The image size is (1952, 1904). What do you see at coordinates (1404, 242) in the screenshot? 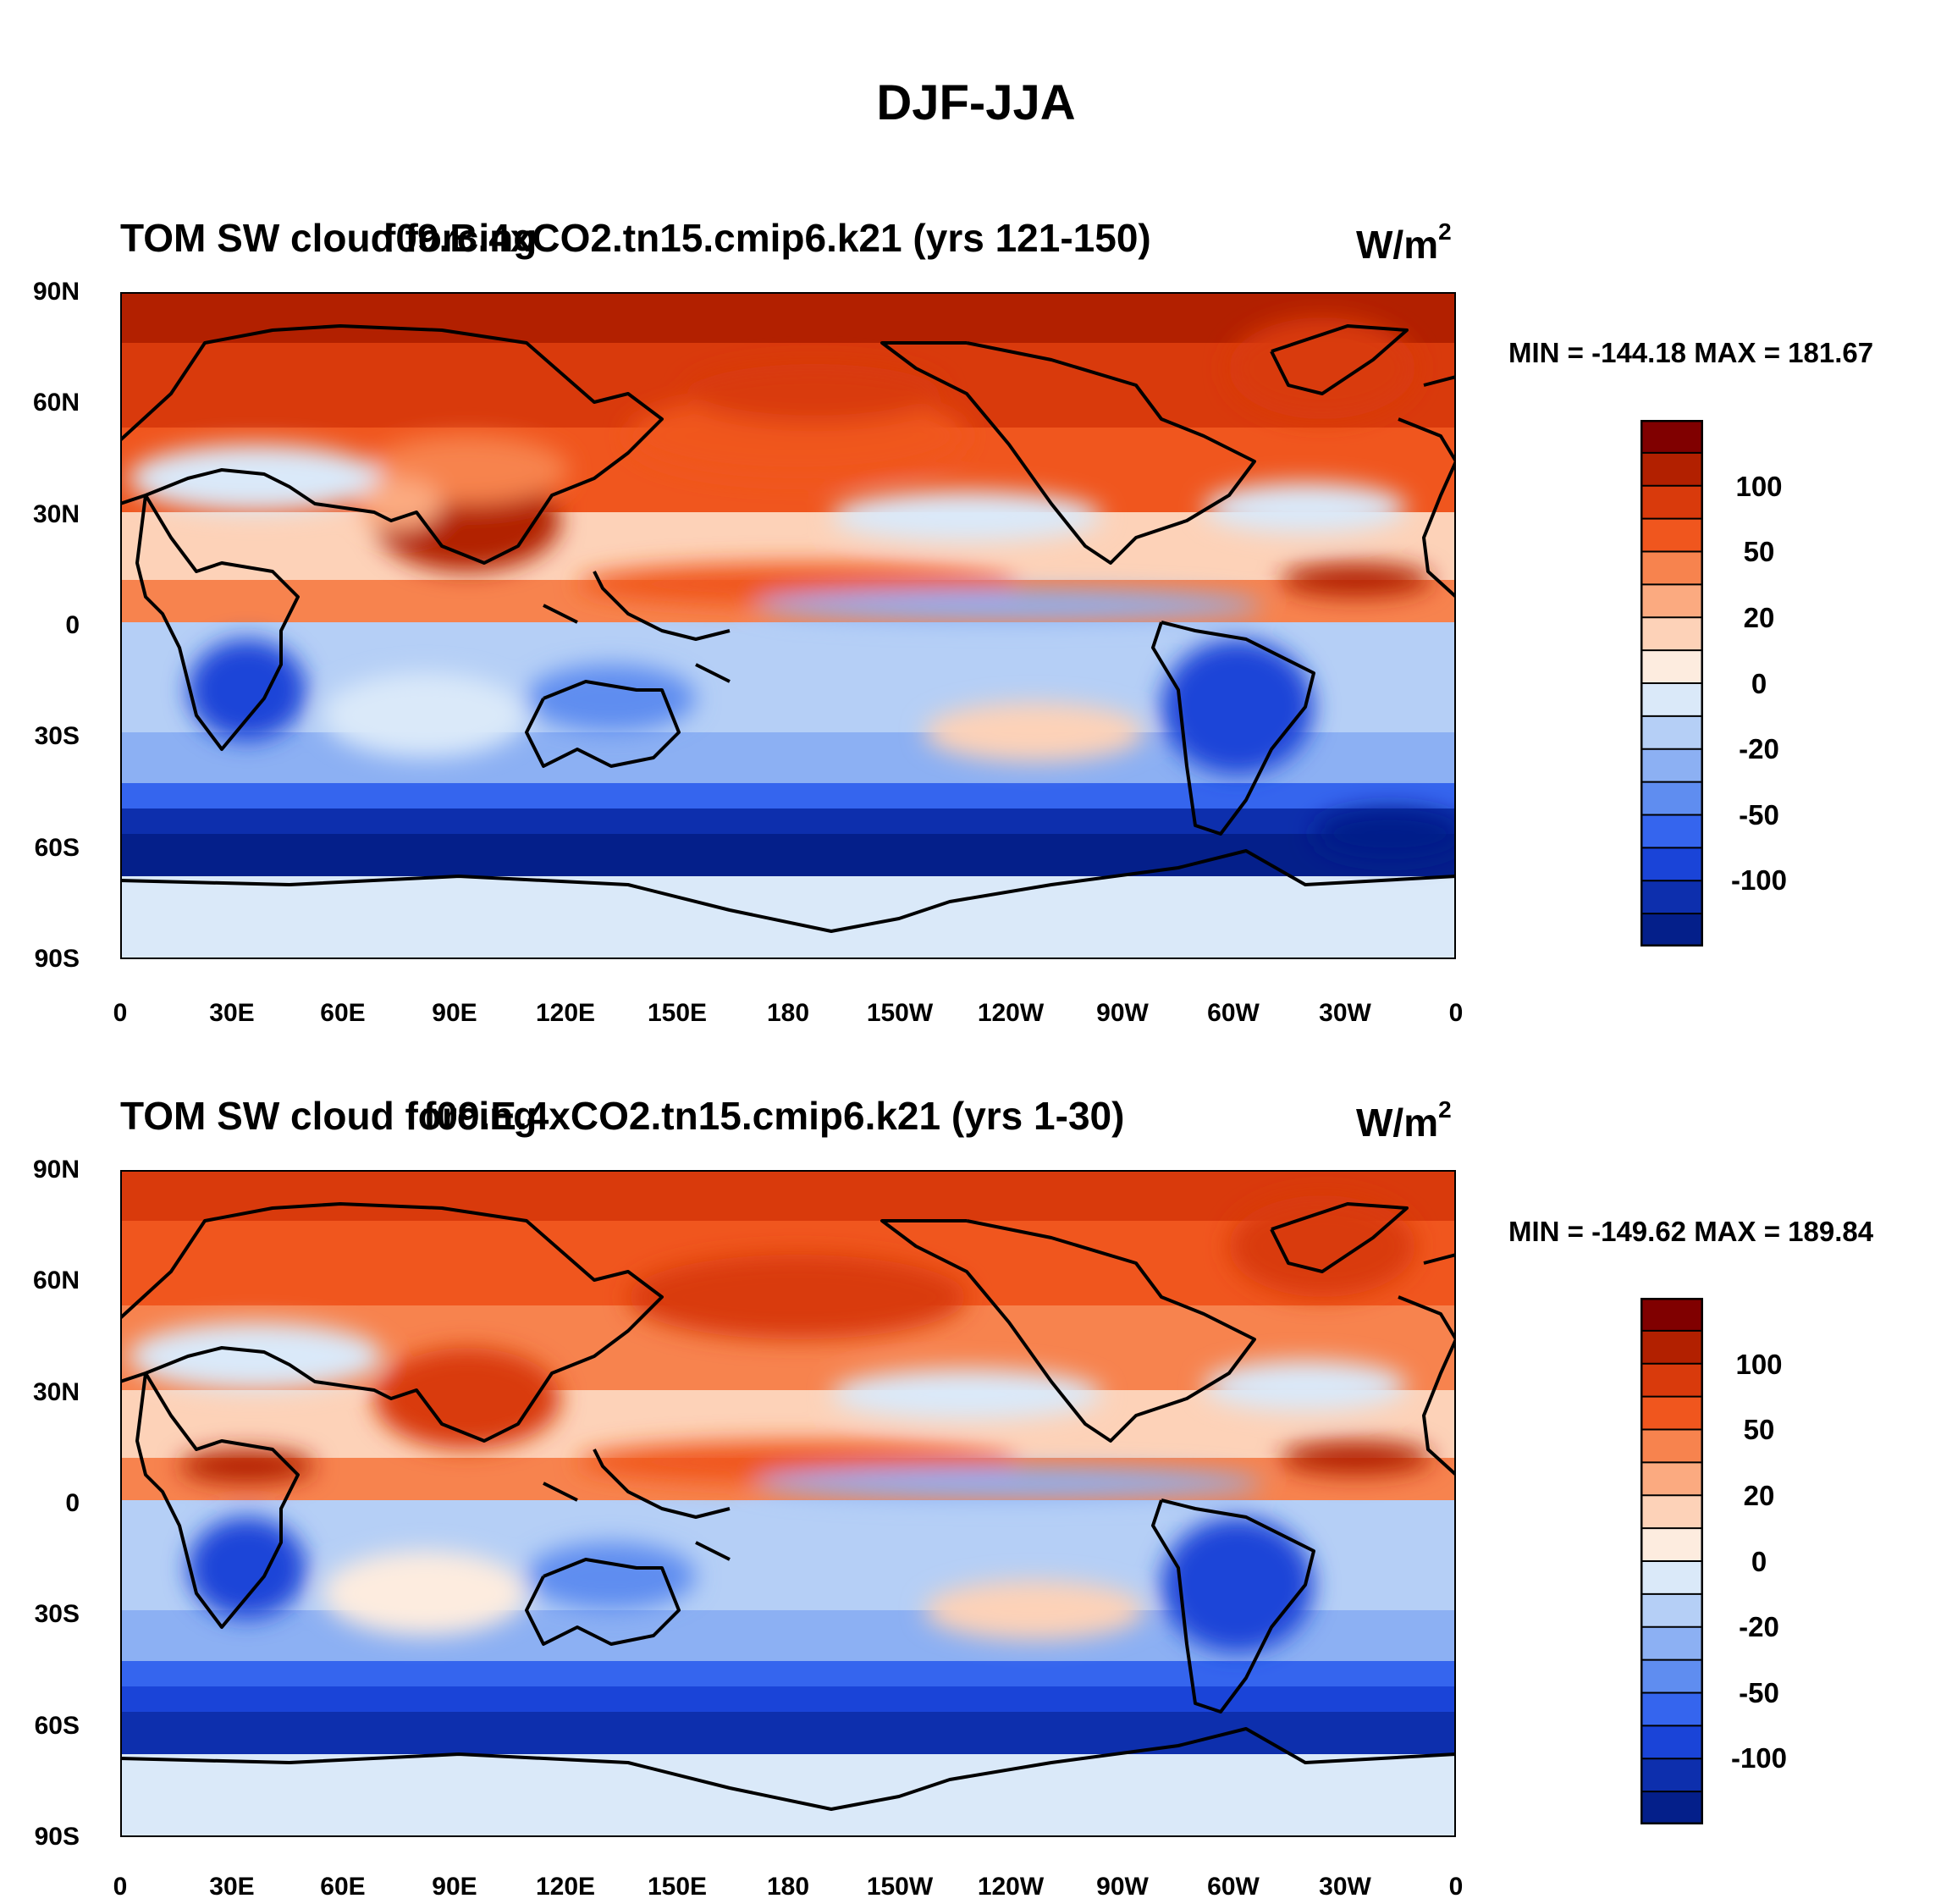
I see `panel-top-units: W/m2` at bounding box center [1404, 242].